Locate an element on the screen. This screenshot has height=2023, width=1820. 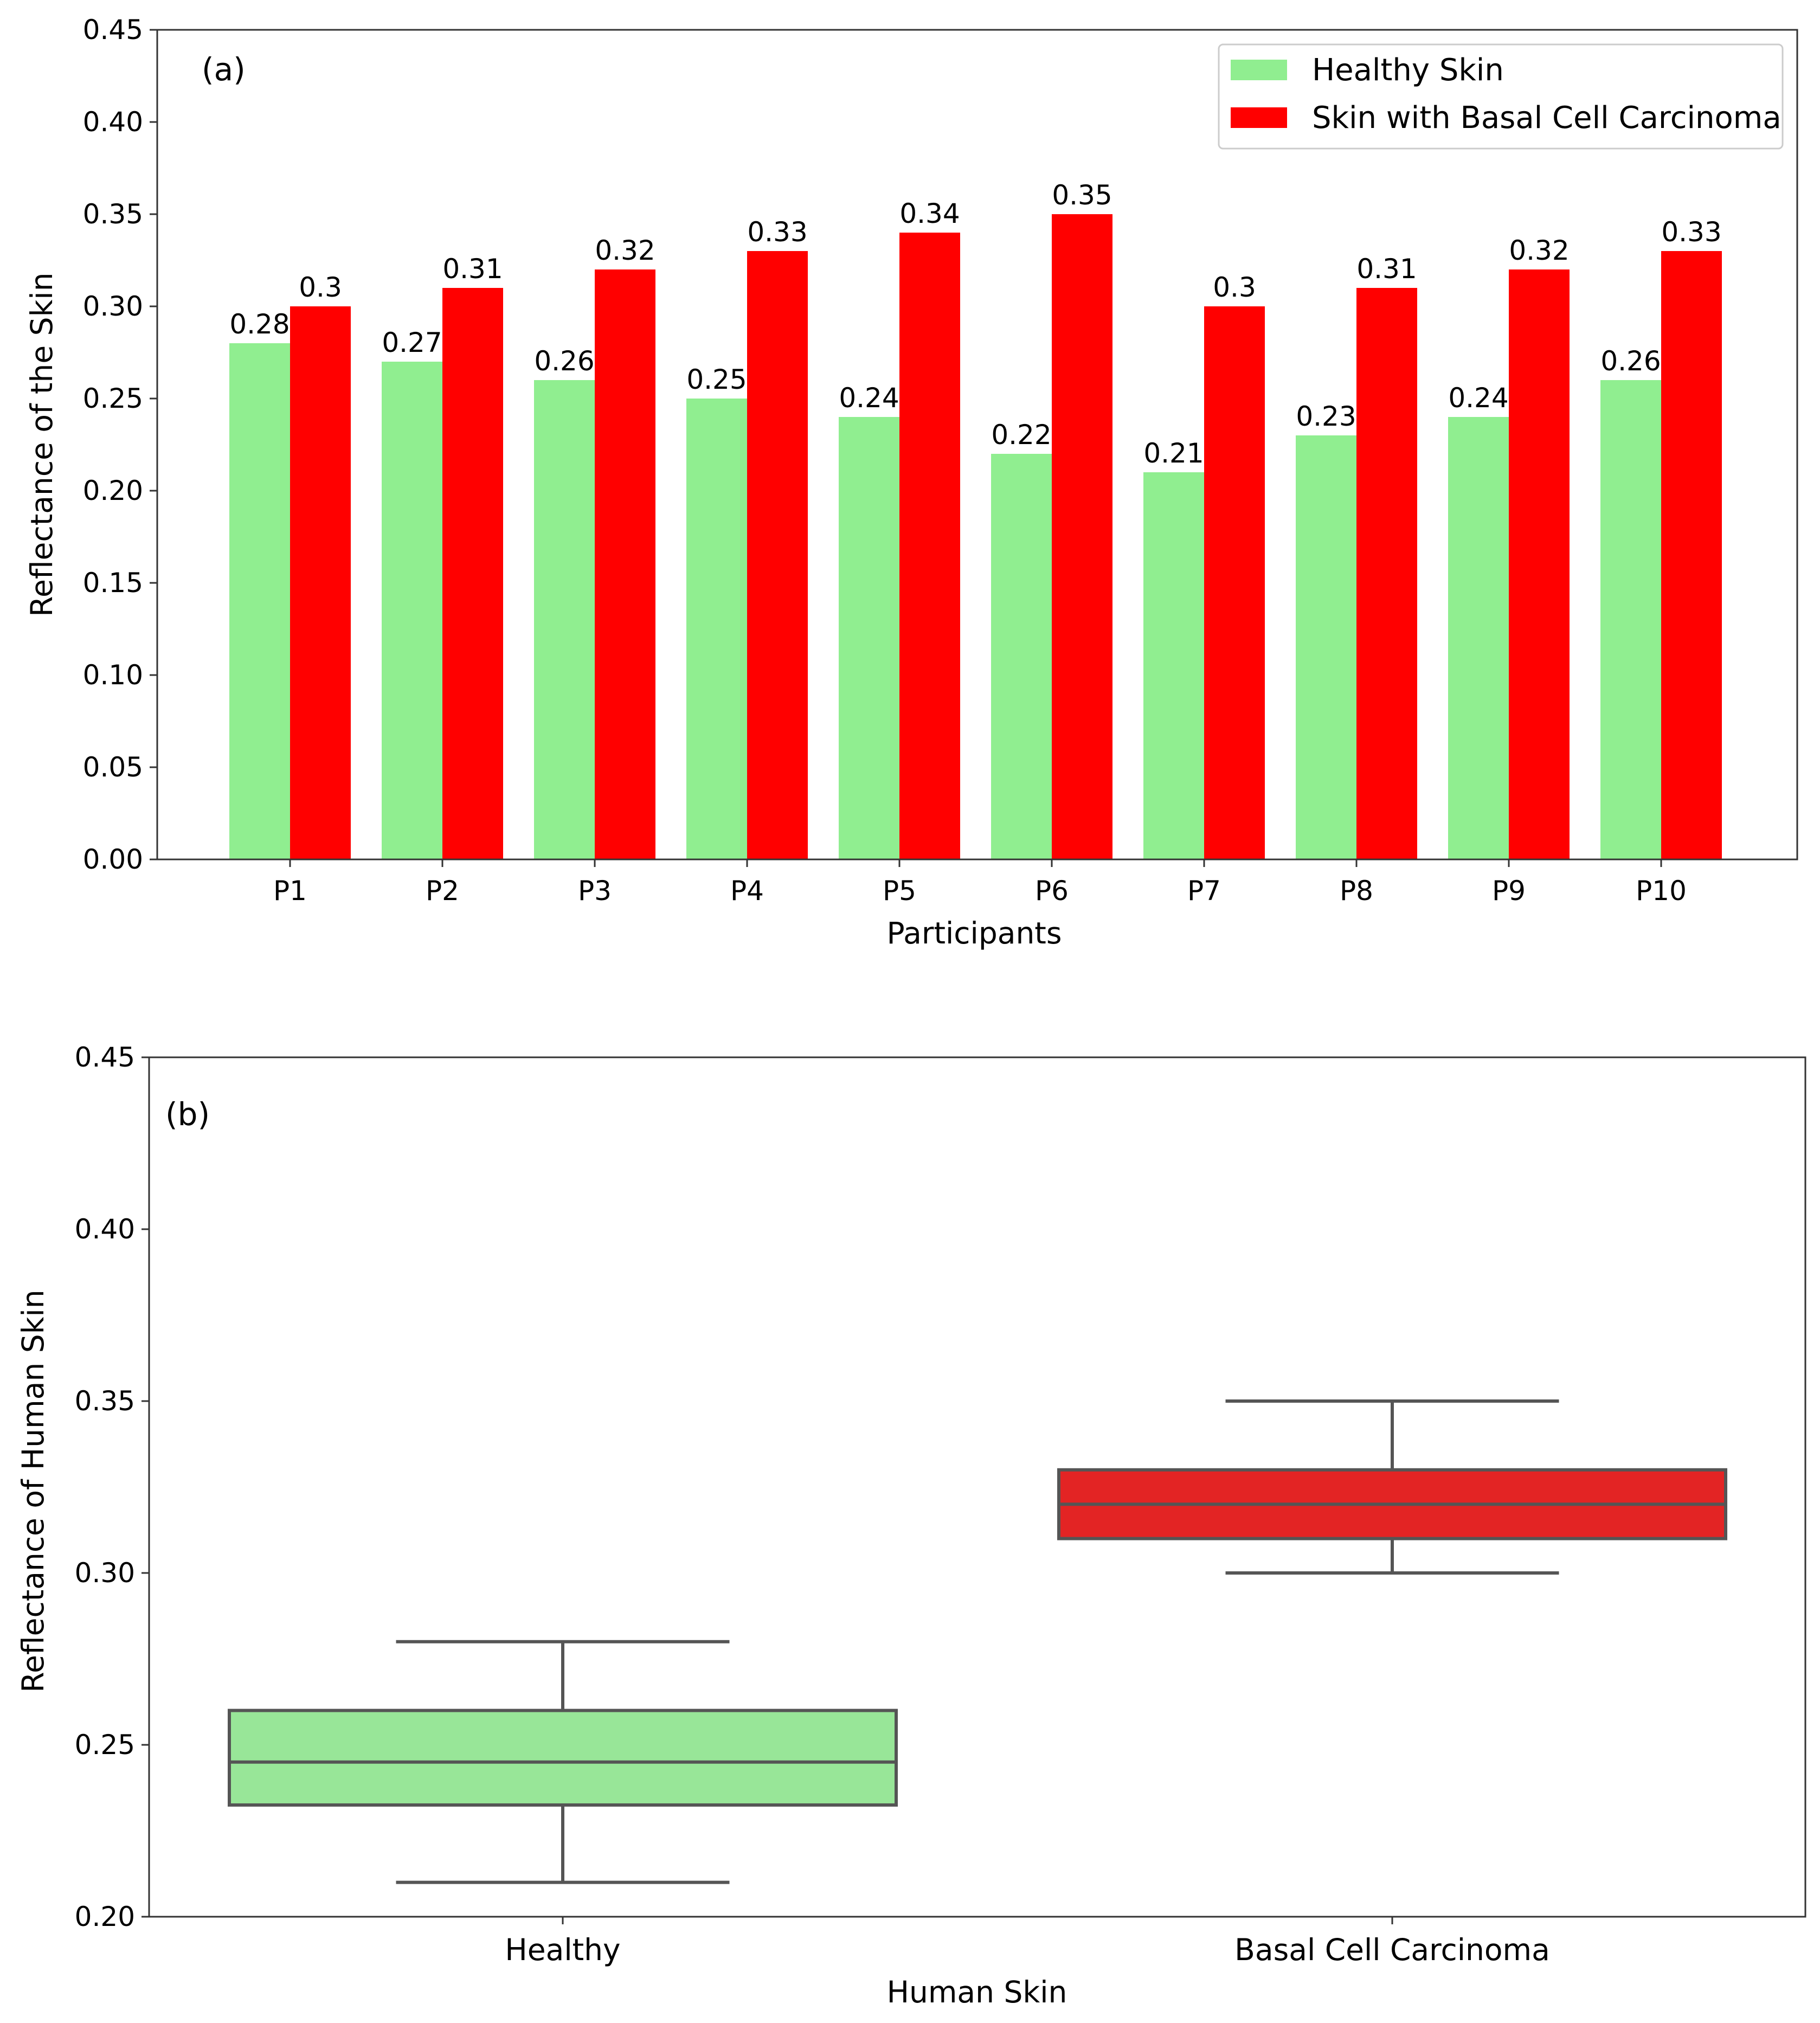
x-tick-label: P5 is located at coordinates (900, 891).